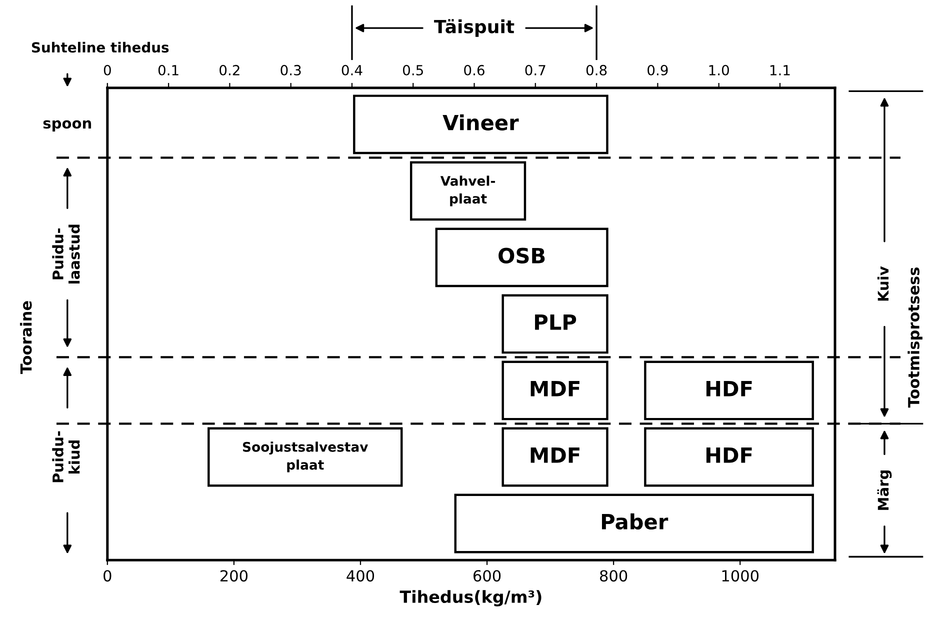 Image resolution: width=934 pixels, height=623 pixels. Describe the element at coordinates (474, 70) in the screenshot. I see `x2-tick-label: 0.6` at that location.